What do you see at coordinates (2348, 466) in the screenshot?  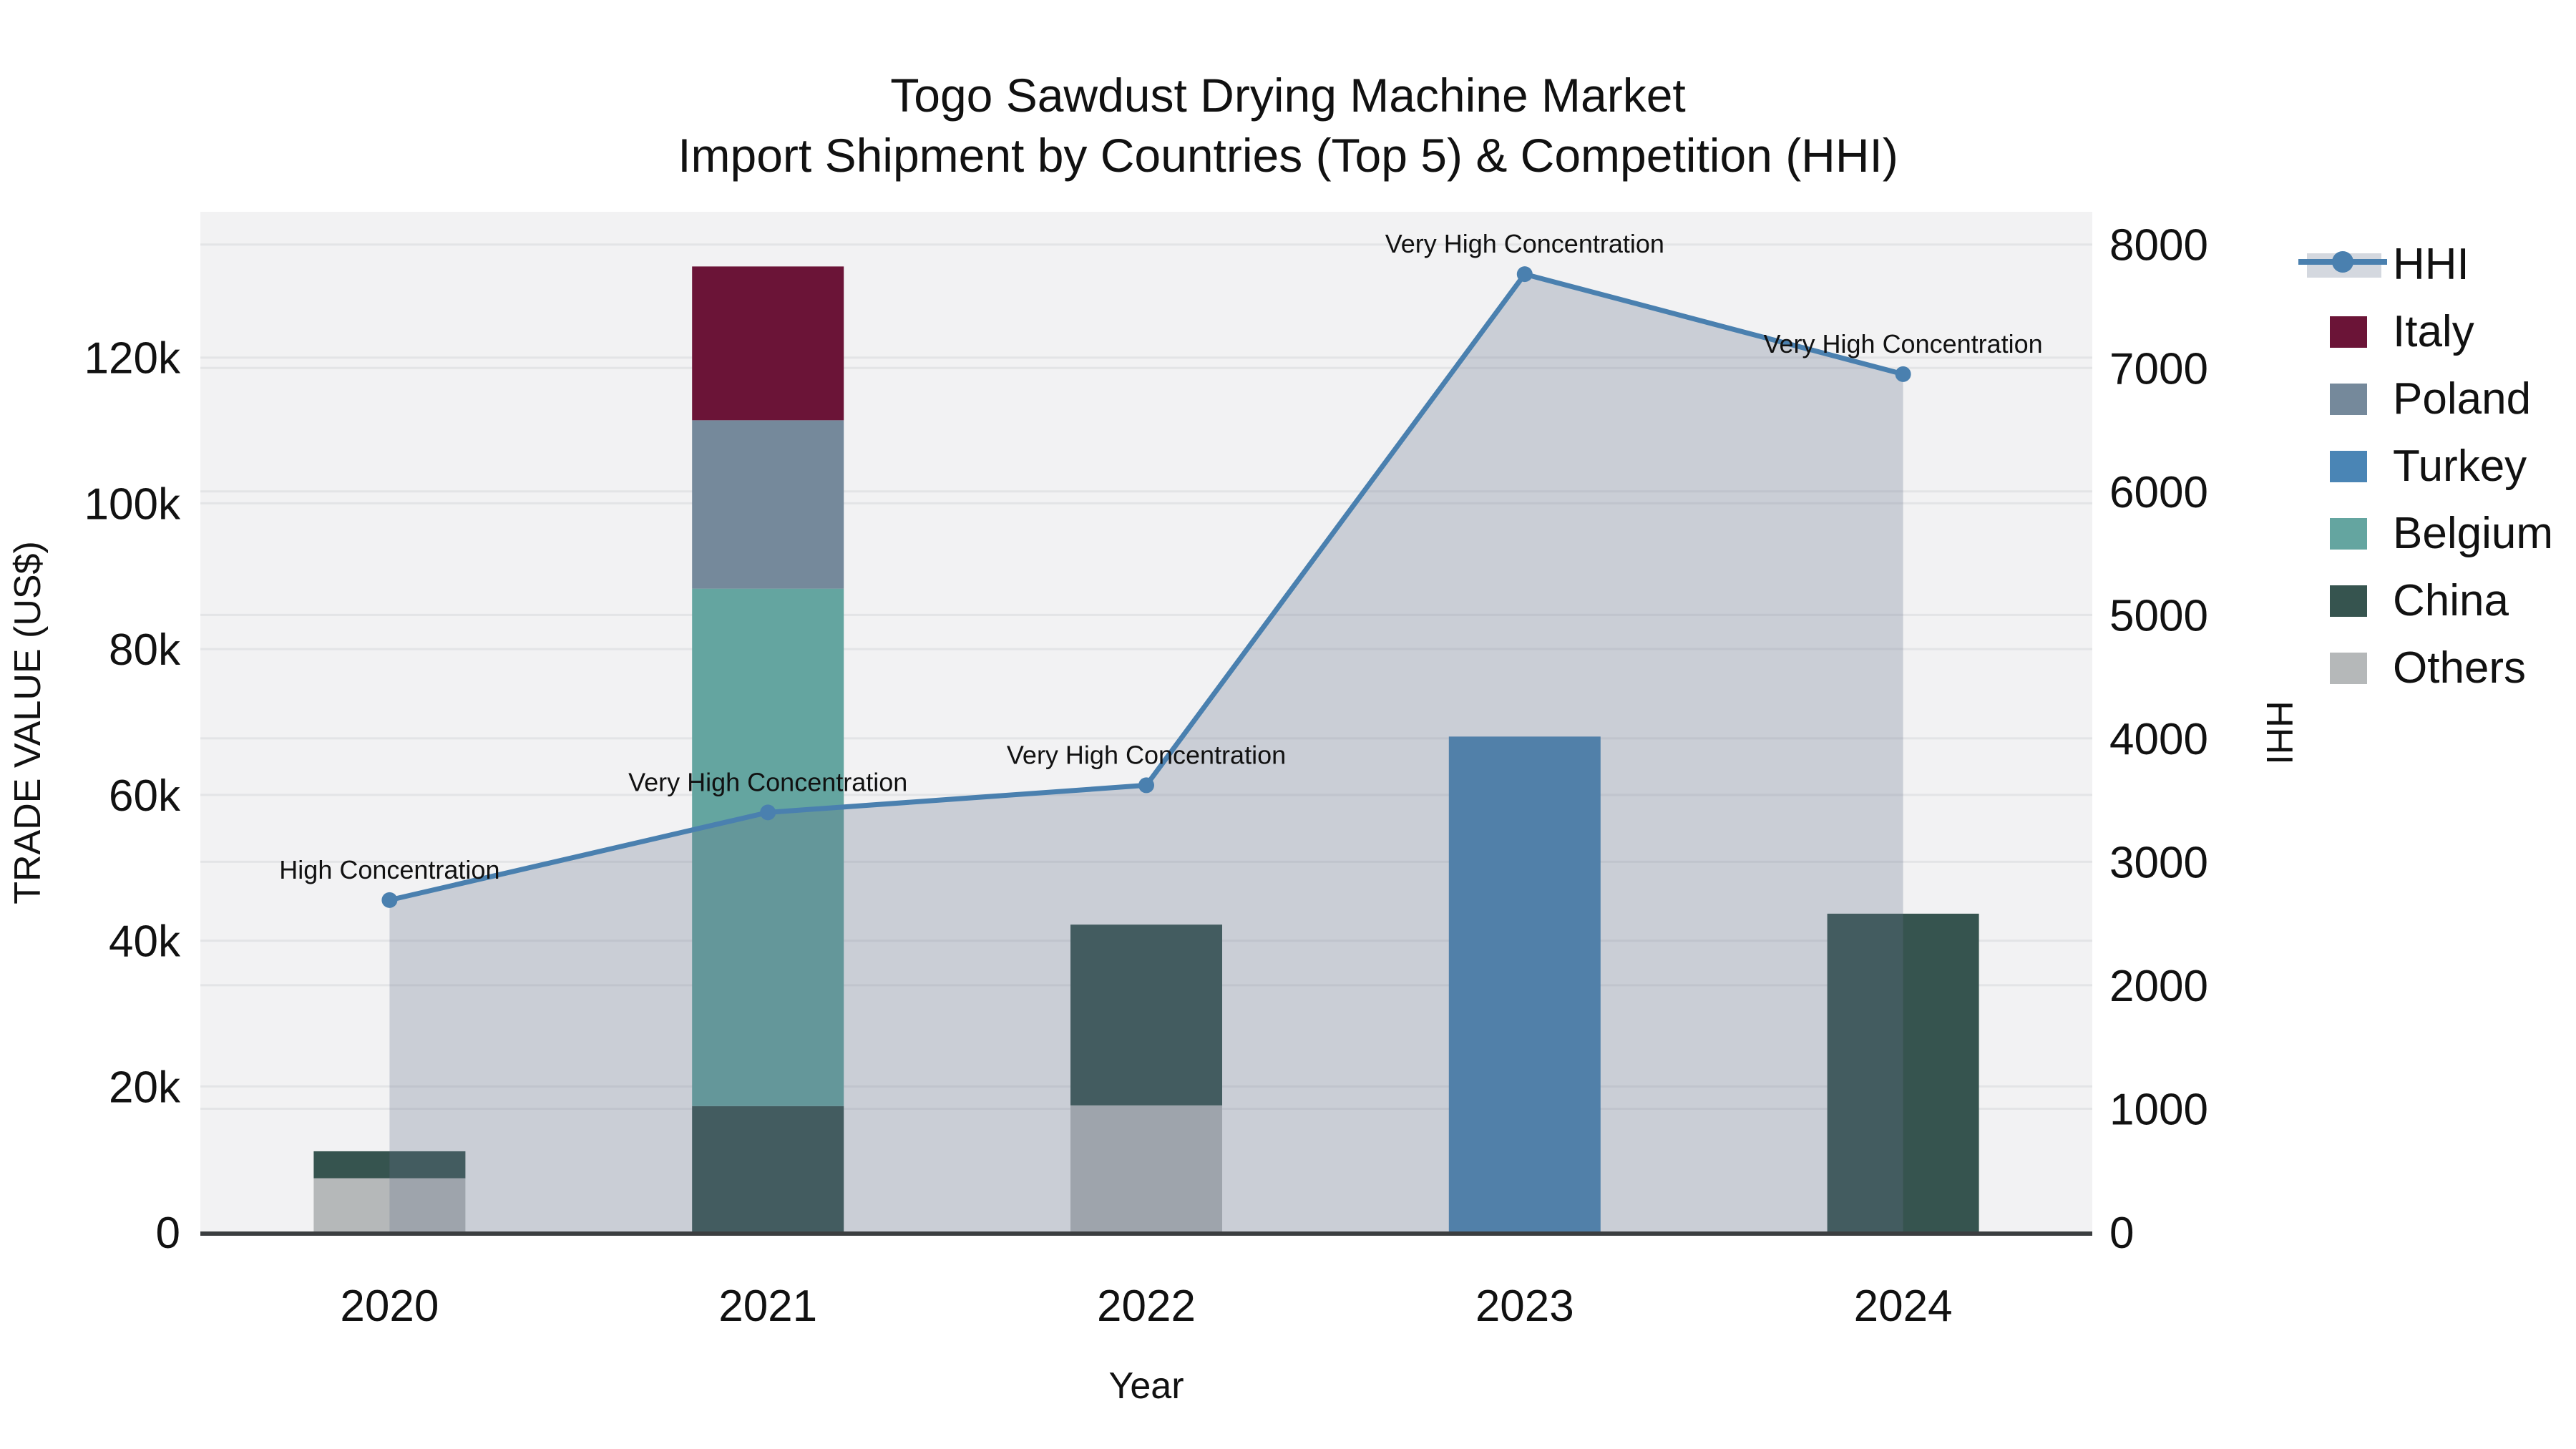 I see `legend-swatch-turkey` at bounding box center [2348, 466].